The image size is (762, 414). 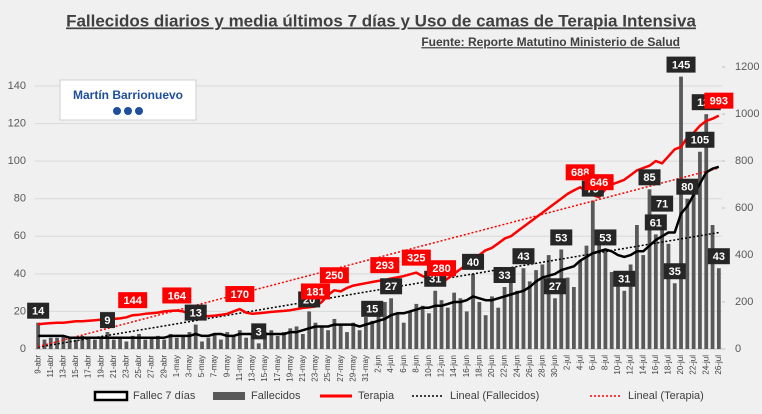 I want to click on x-tick-label: 5-may, so click(x=201, y=366).